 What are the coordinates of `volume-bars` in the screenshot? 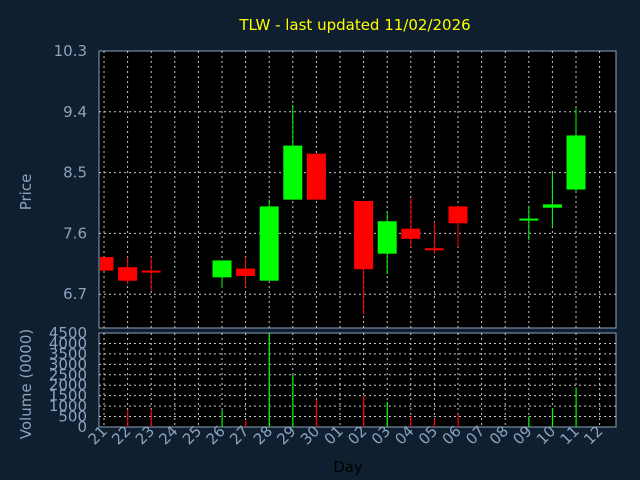 It's located at (352, 380).